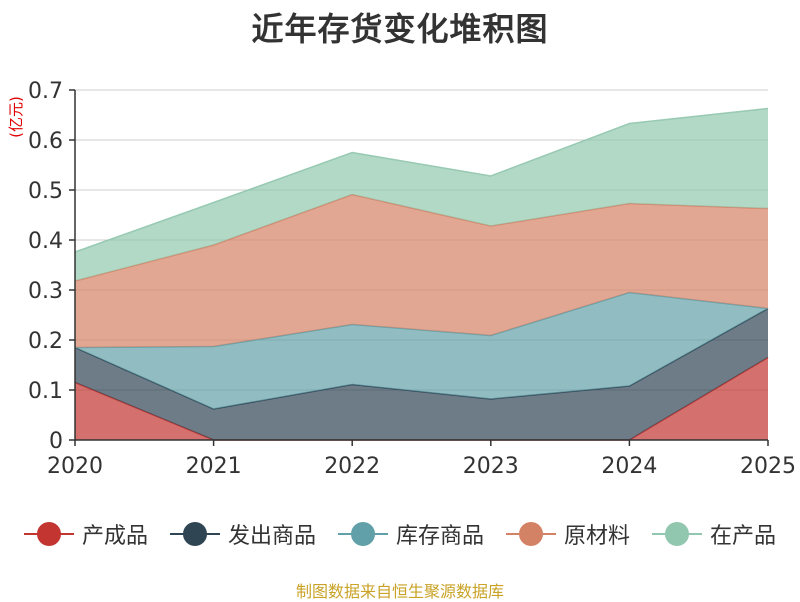  What do you see at coordinates (399, 591) in the screenshot?
I see `source-note: 制图数据来自恒生聚源数据库` at bounding box center [399, 591].